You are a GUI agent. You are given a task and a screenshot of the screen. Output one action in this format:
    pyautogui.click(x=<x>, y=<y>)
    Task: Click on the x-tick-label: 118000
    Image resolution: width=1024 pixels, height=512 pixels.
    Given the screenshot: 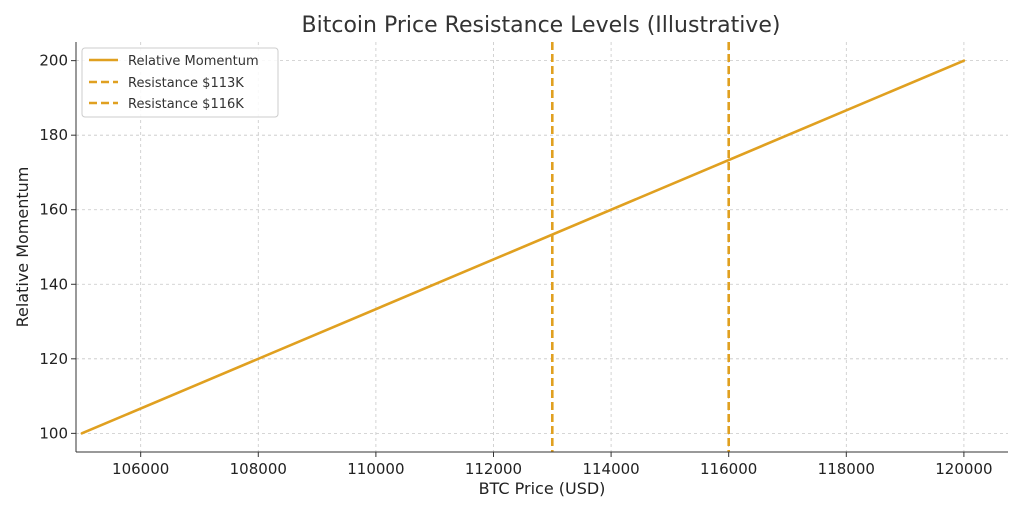 What is the action you would take?
    pyautogui.click(x=846, y=469)
    